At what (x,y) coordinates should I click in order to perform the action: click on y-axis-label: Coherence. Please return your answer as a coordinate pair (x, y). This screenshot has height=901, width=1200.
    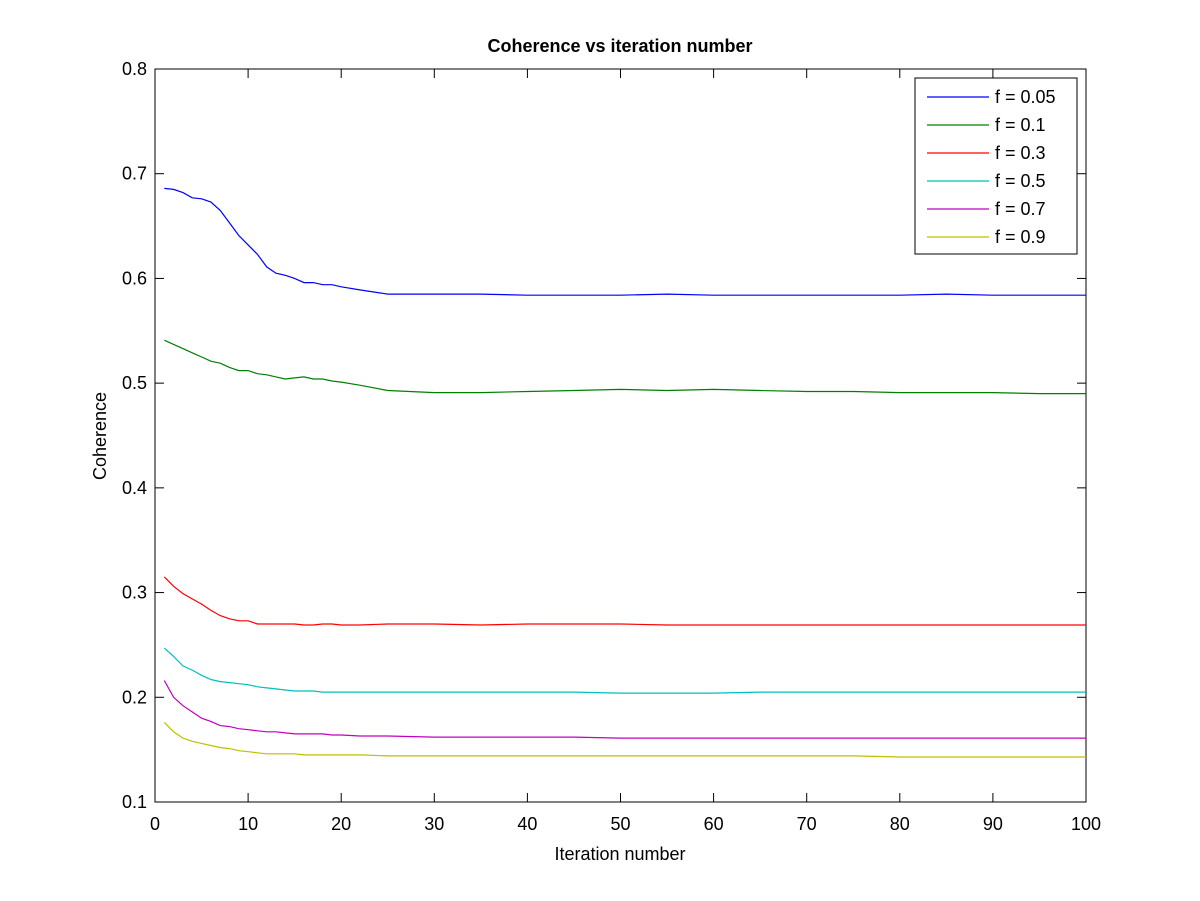
    Looking at the image, I should click on (100, 436).